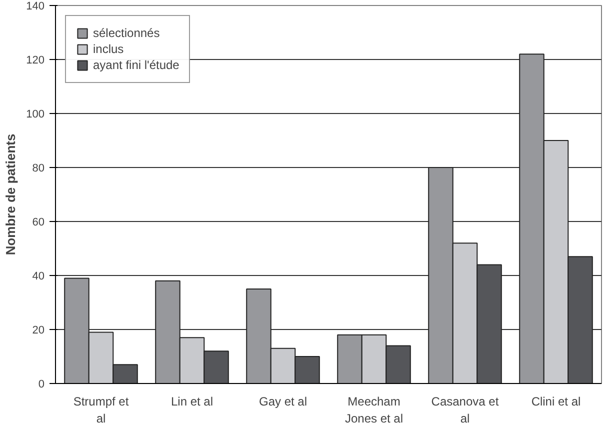  What do you see at coordinates (283, 401) in the screenshot?
I see `x-tick-label: Gay et al` at bounding box center [283, 401].